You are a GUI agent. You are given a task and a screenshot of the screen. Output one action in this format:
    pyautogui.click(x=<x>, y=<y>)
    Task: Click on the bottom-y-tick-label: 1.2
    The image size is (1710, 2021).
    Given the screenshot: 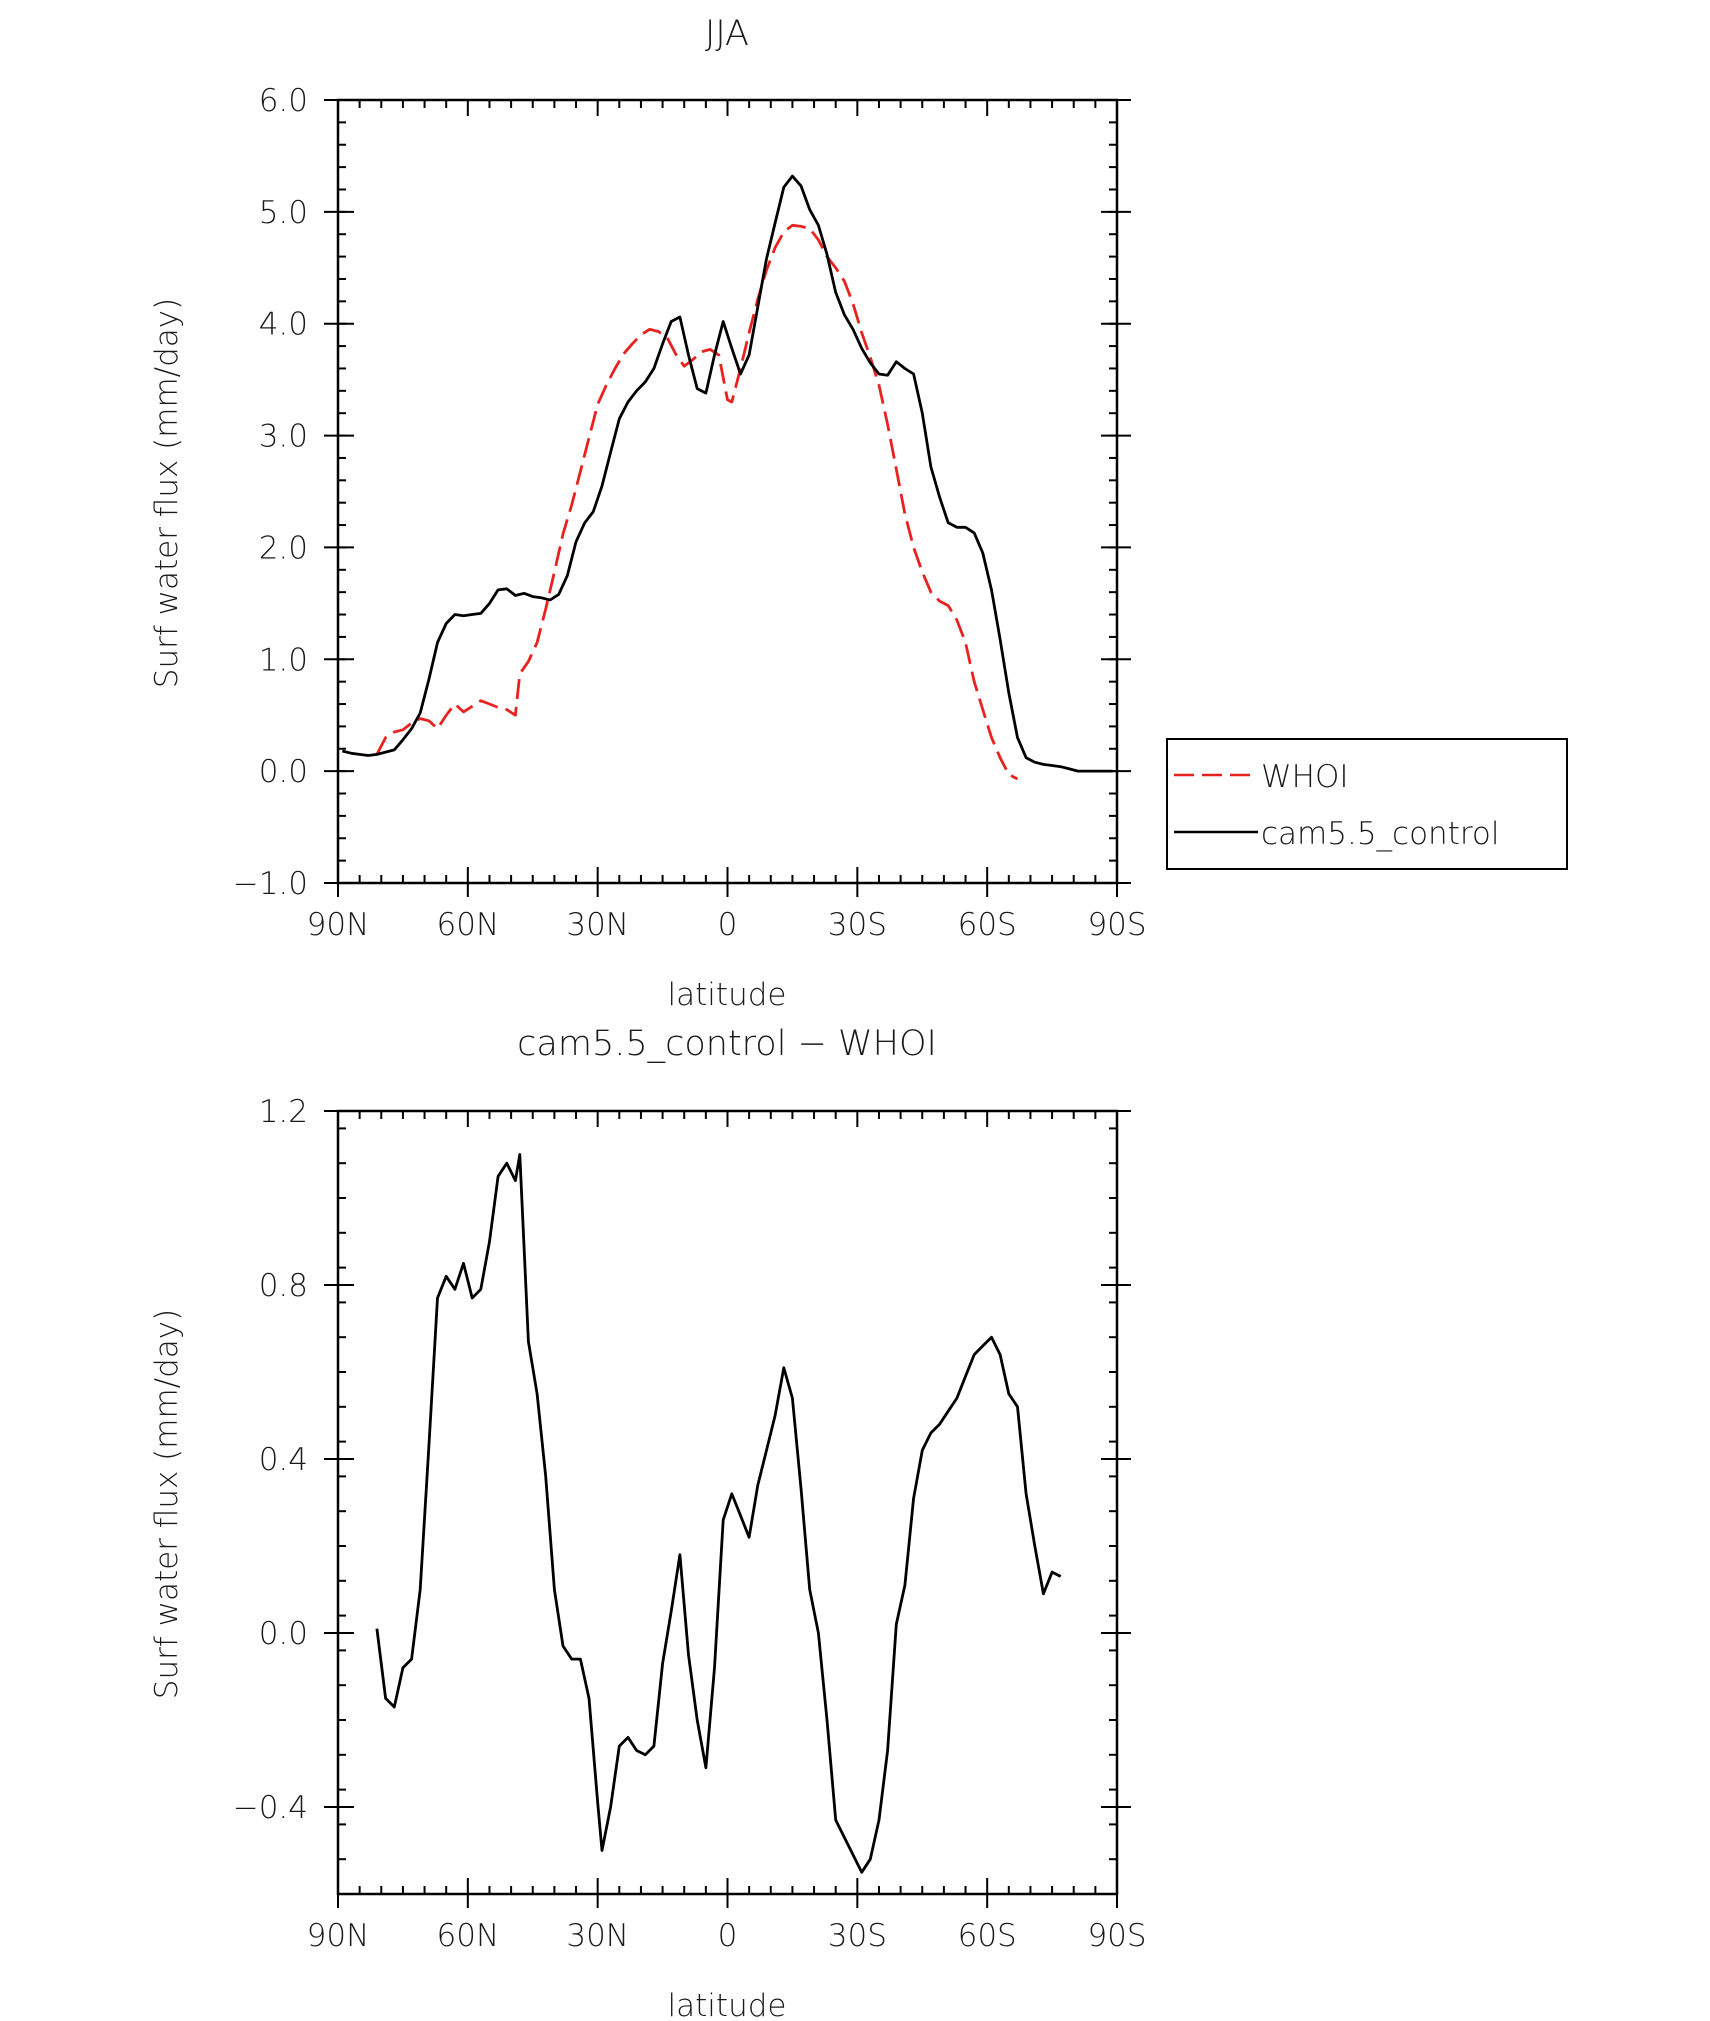 What is the action you would take?
    pyautogui.click(x=283, y=1112)
    